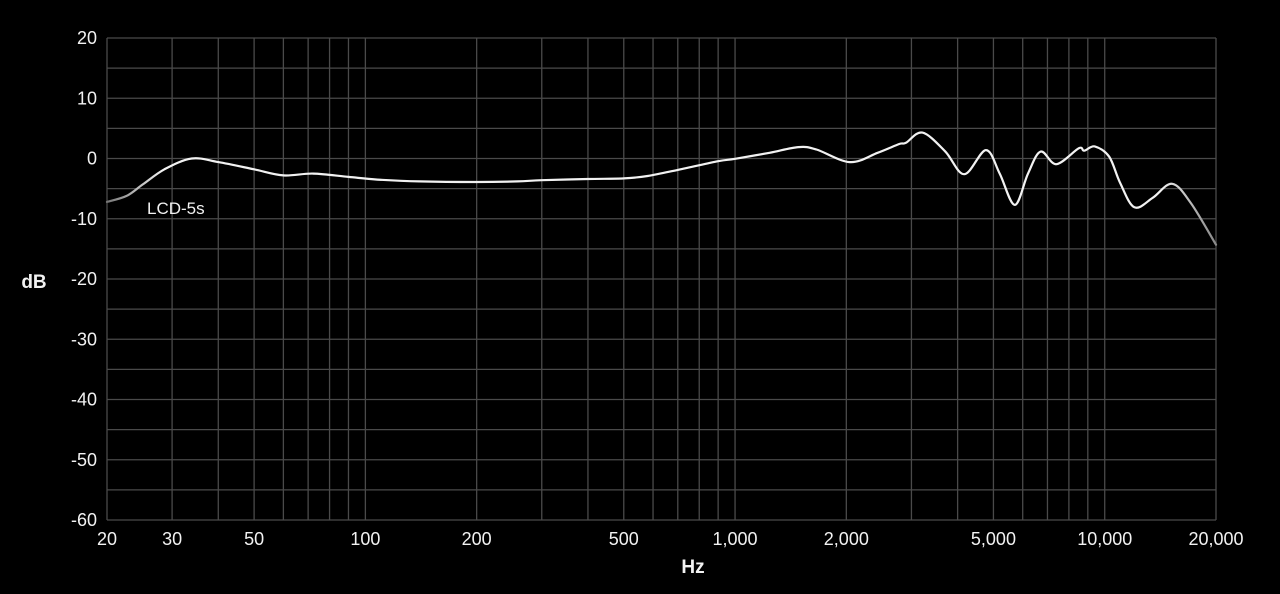 Image resolution: width=1280 pixels, height=594 pixels. Describe the element at coordinates (84, 460) in the screenshot. I see `y-tick-label: -50` at that location.